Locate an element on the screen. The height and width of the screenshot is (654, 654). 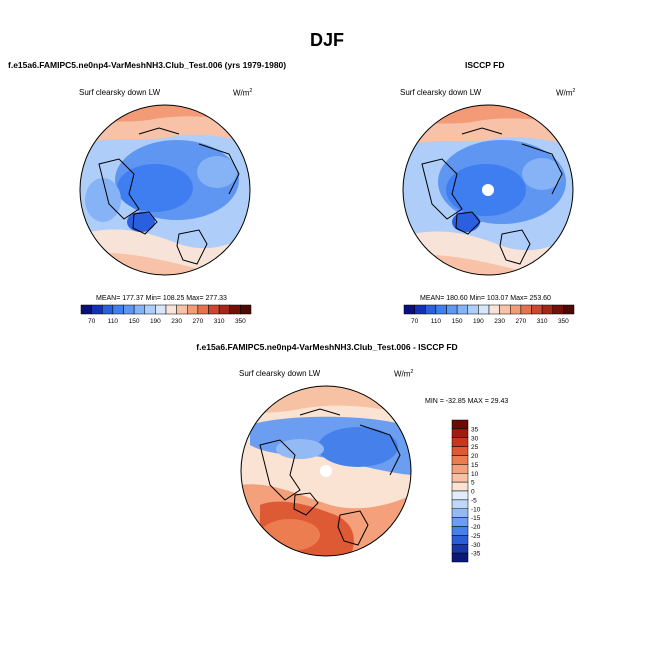
diff-colorbar-tick: 30 is located at coordinates (475, 438).